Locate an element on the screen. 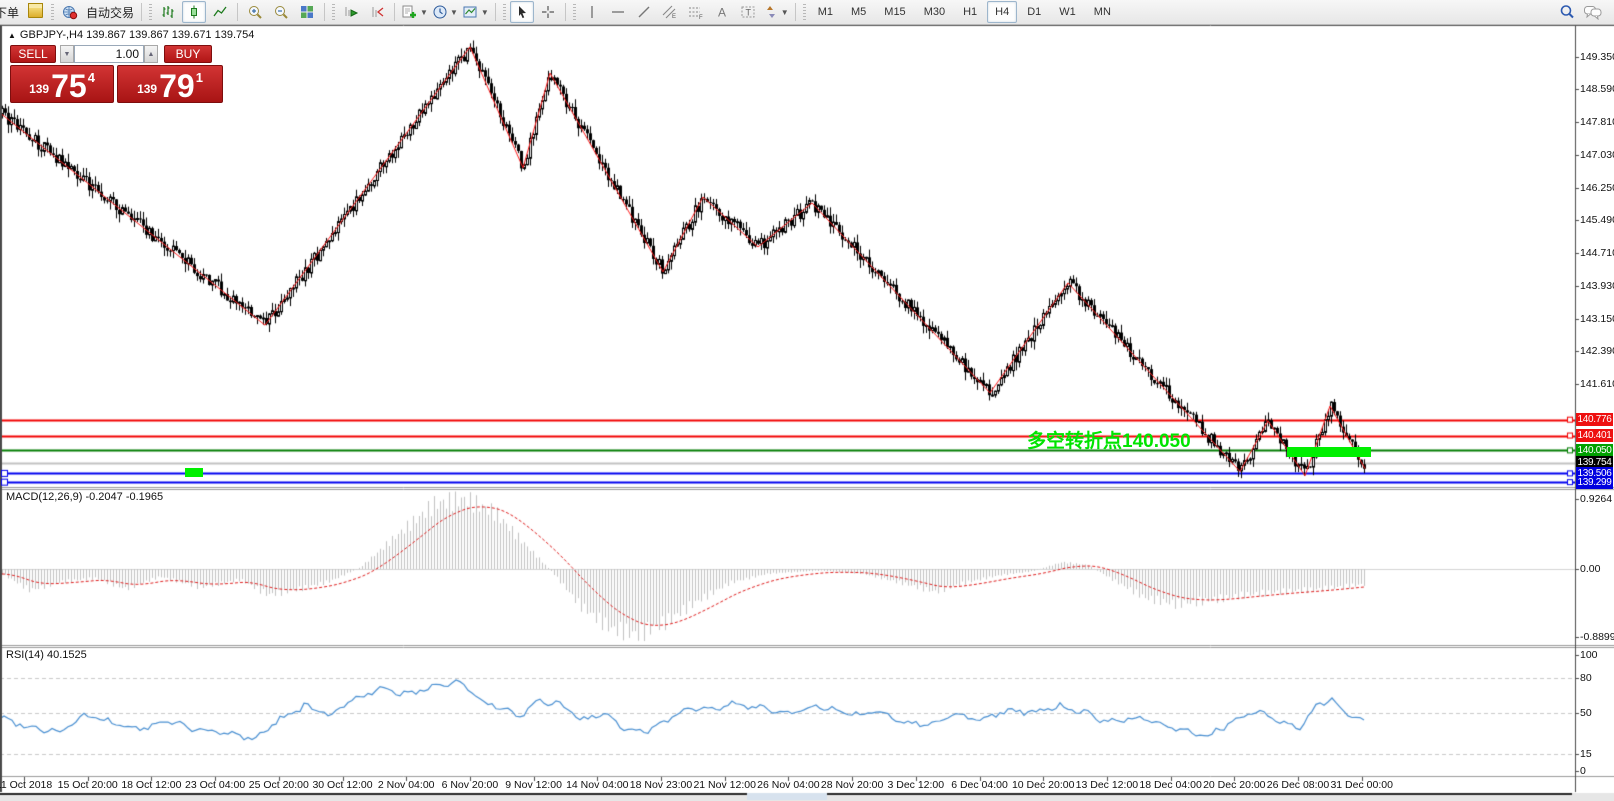 The height and width of the screenshot is (801, 1614). buy-price-panel: 139 79 1 is located at coordinates (170, 84).